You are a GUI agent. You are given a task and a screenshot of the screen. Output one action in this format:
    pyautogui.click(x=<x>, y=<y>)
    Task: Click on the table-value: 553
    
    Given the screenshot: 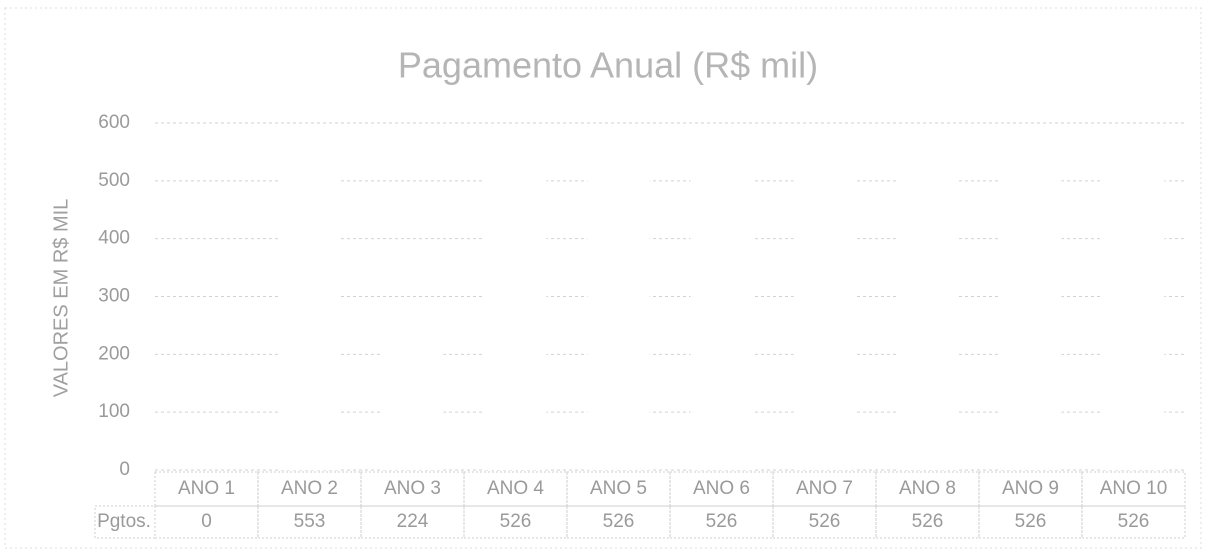 What is the action you would take?
    pyautogui.click(x=310, y=521)
    